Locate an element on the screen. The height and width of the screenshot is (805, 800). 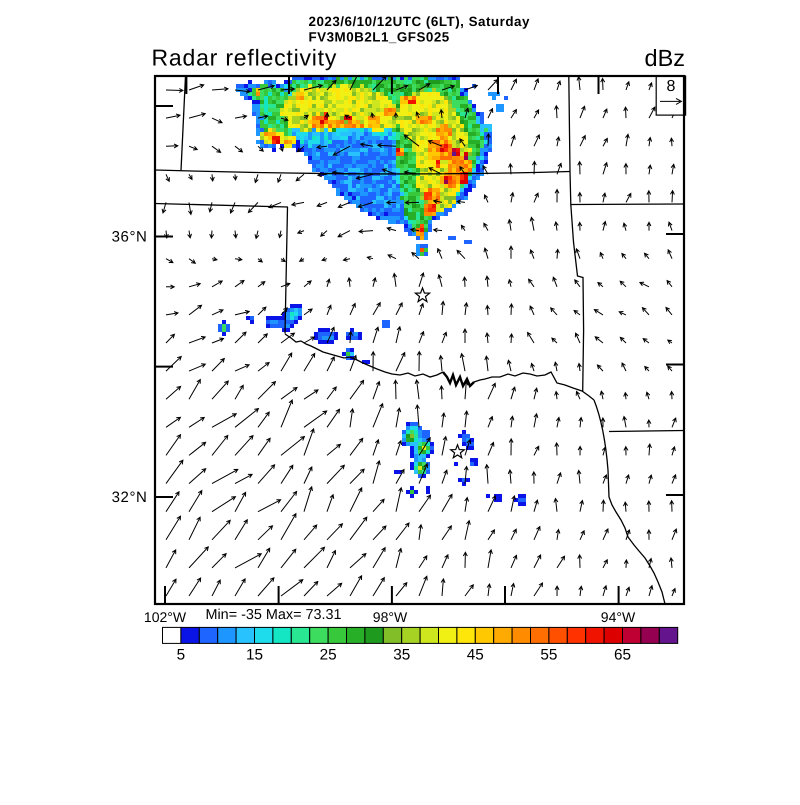
svg-text: 32°N is located at coordinates (130, 497).